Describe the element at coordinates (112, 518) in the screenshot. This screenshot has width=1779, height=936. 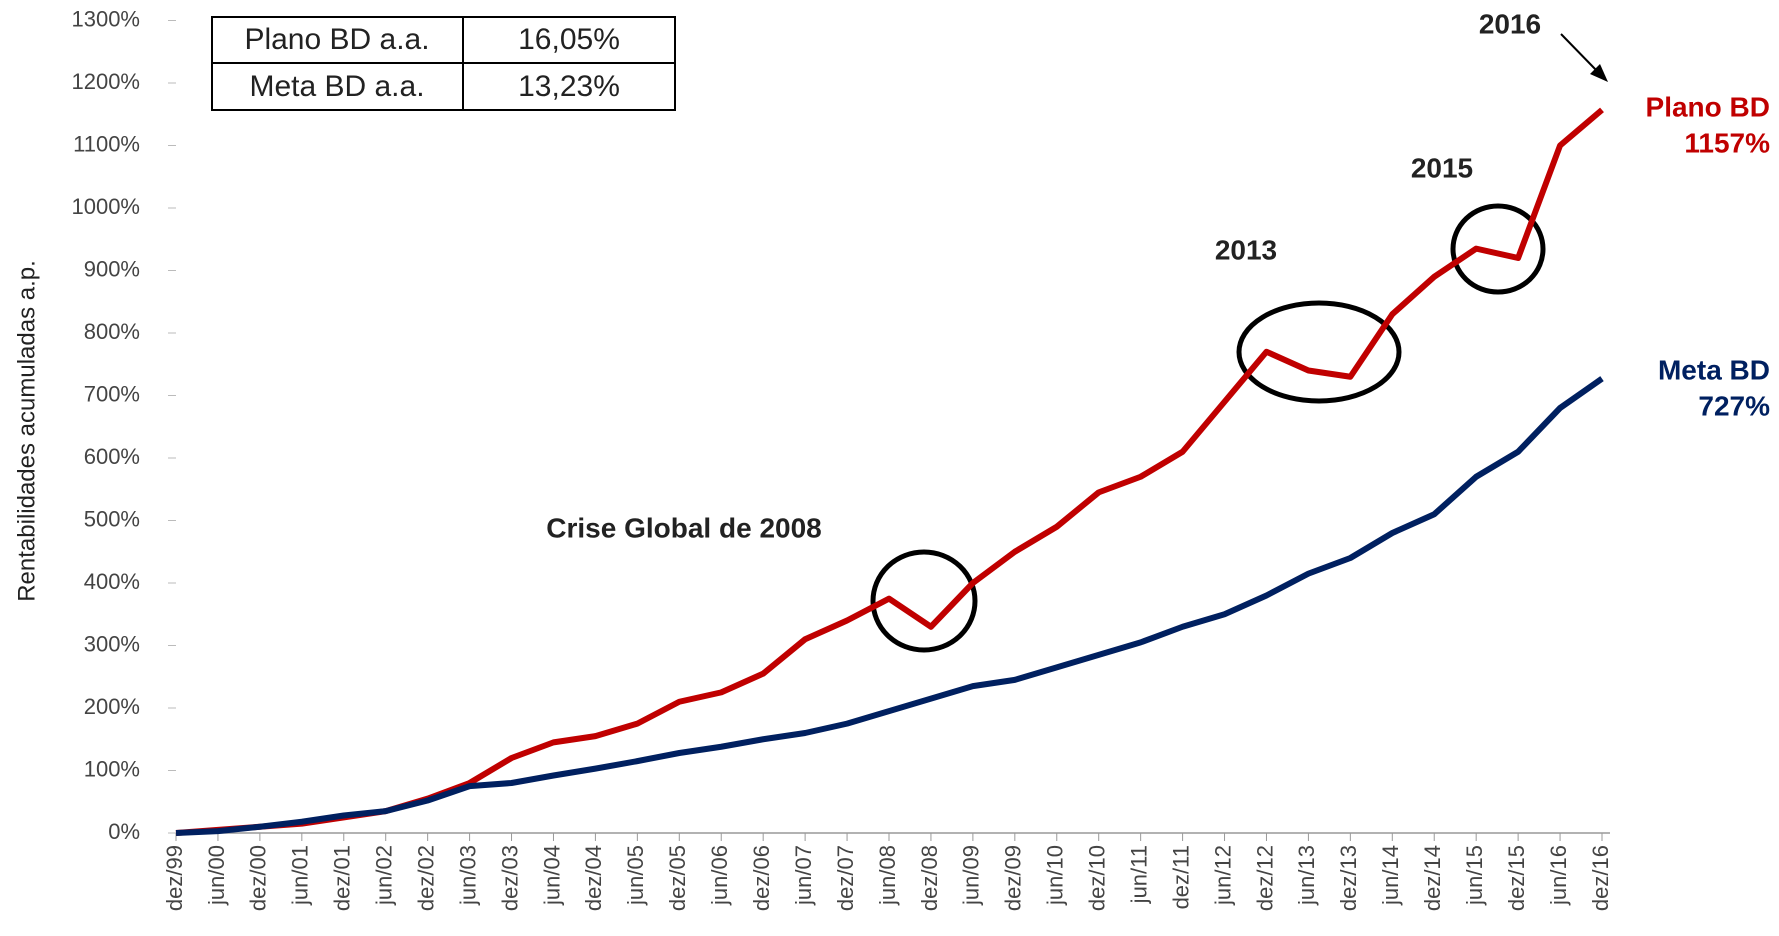
I see `y-tick-label: 500%` at that location.